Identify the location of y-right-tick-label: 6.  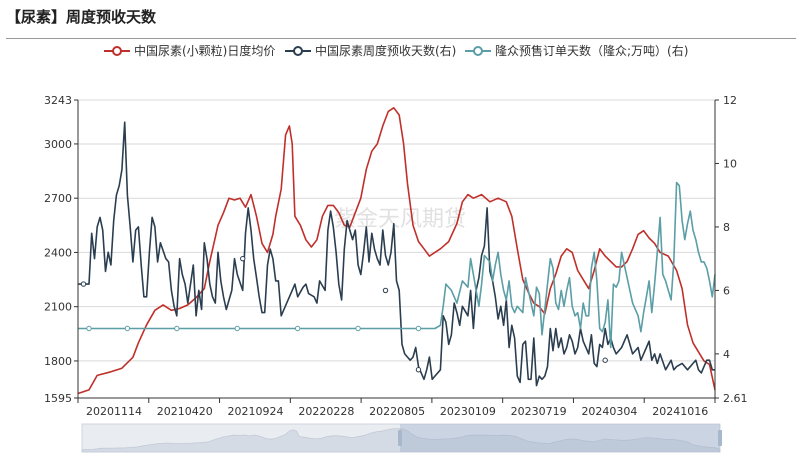
(726, 290).